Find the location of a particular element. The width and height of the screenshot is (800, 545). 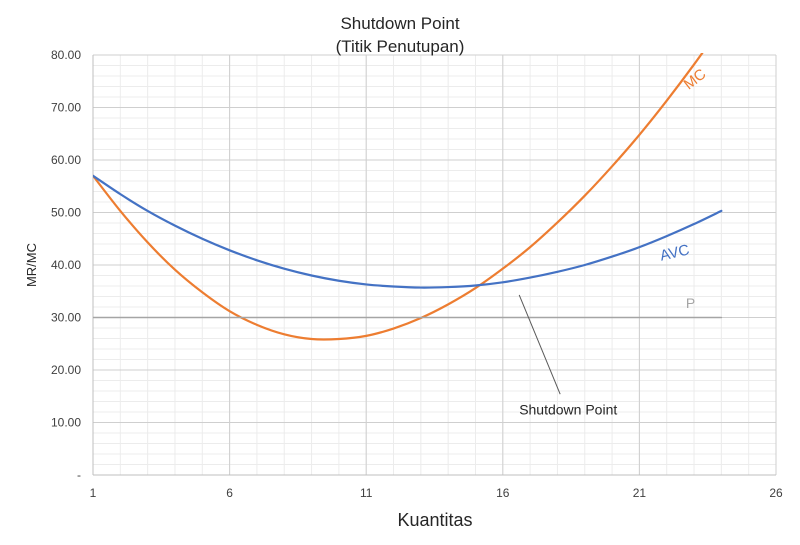

chart-title: Shutdown Point is located at coordinates (399, 23).